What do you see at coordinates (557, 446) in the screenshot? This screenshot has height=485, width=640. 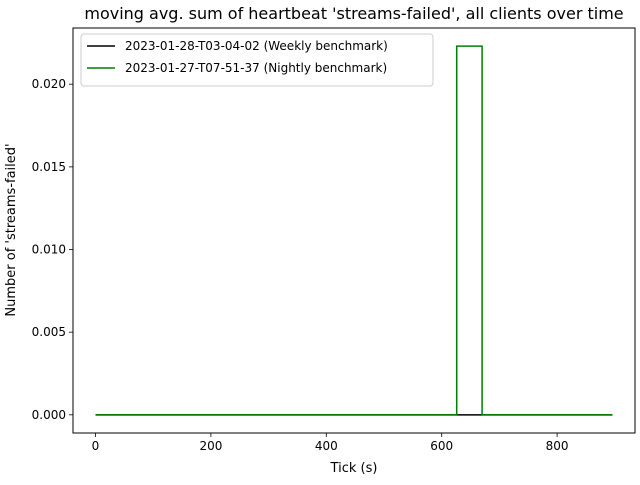 I see `x-tick-label: 800` at bounding box center [557, 446].